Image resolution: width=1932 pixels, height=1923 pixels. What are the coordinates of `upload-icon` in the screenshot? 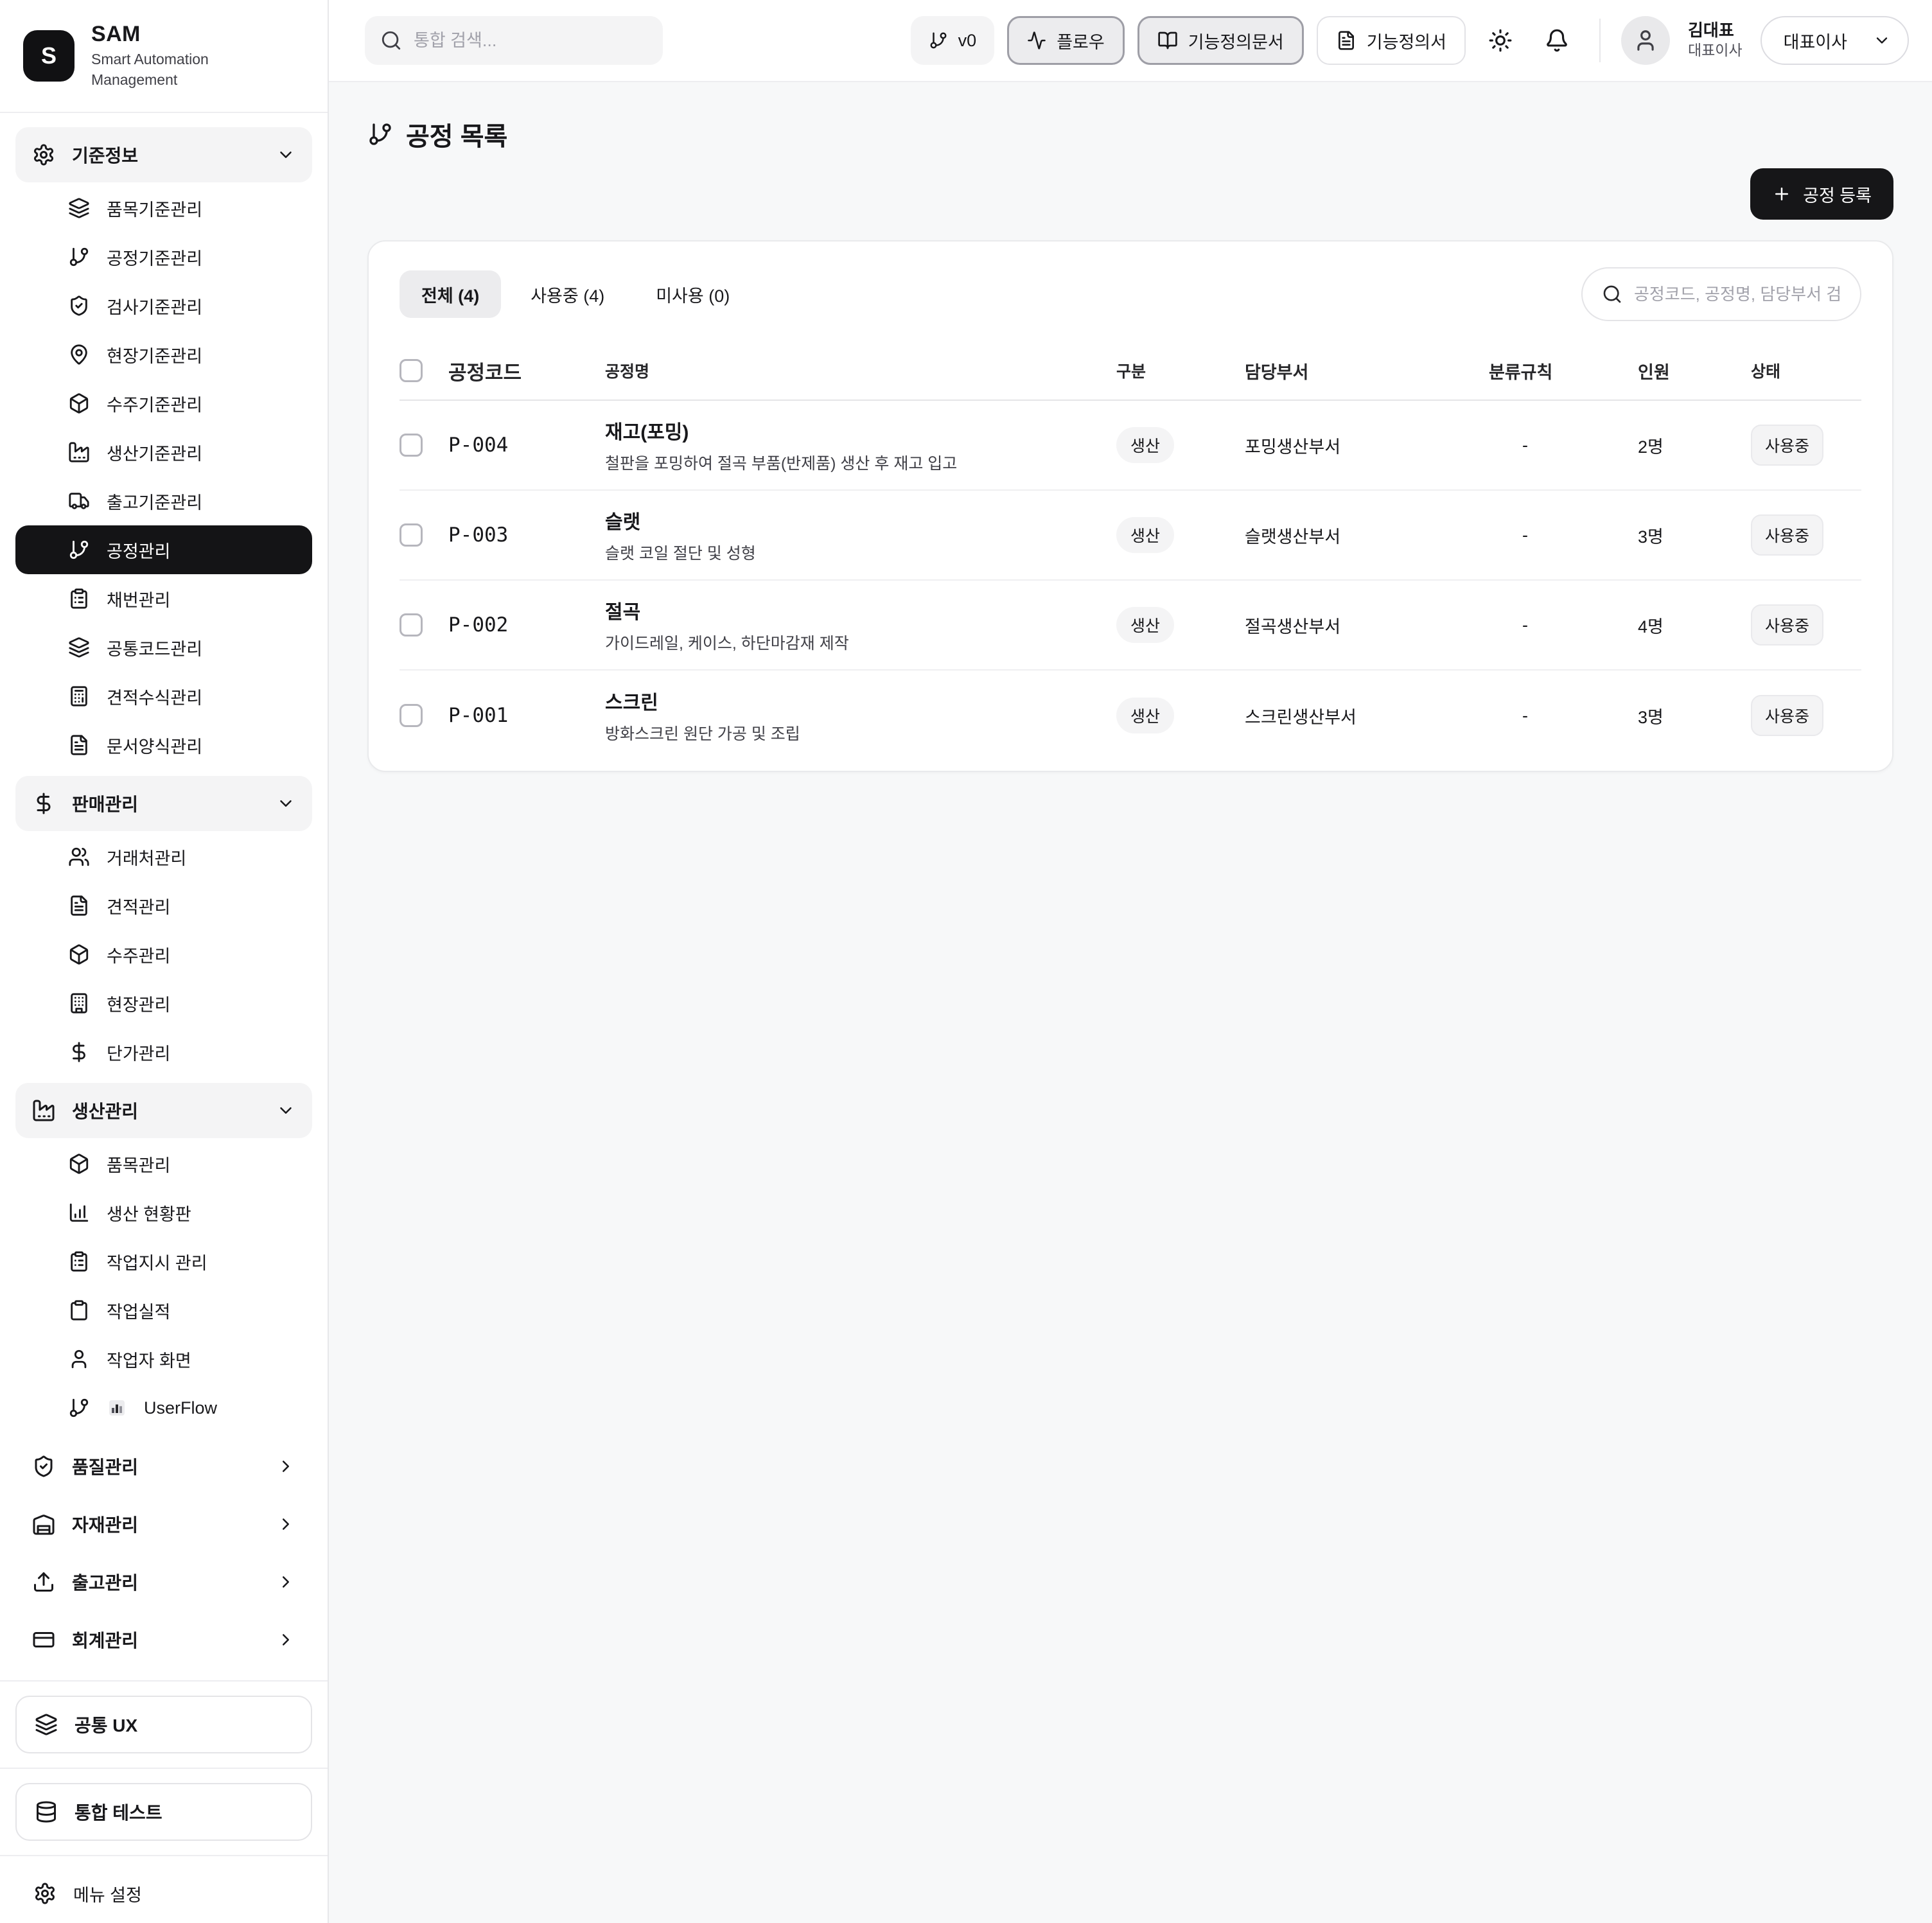 It's located at (43, 1582).